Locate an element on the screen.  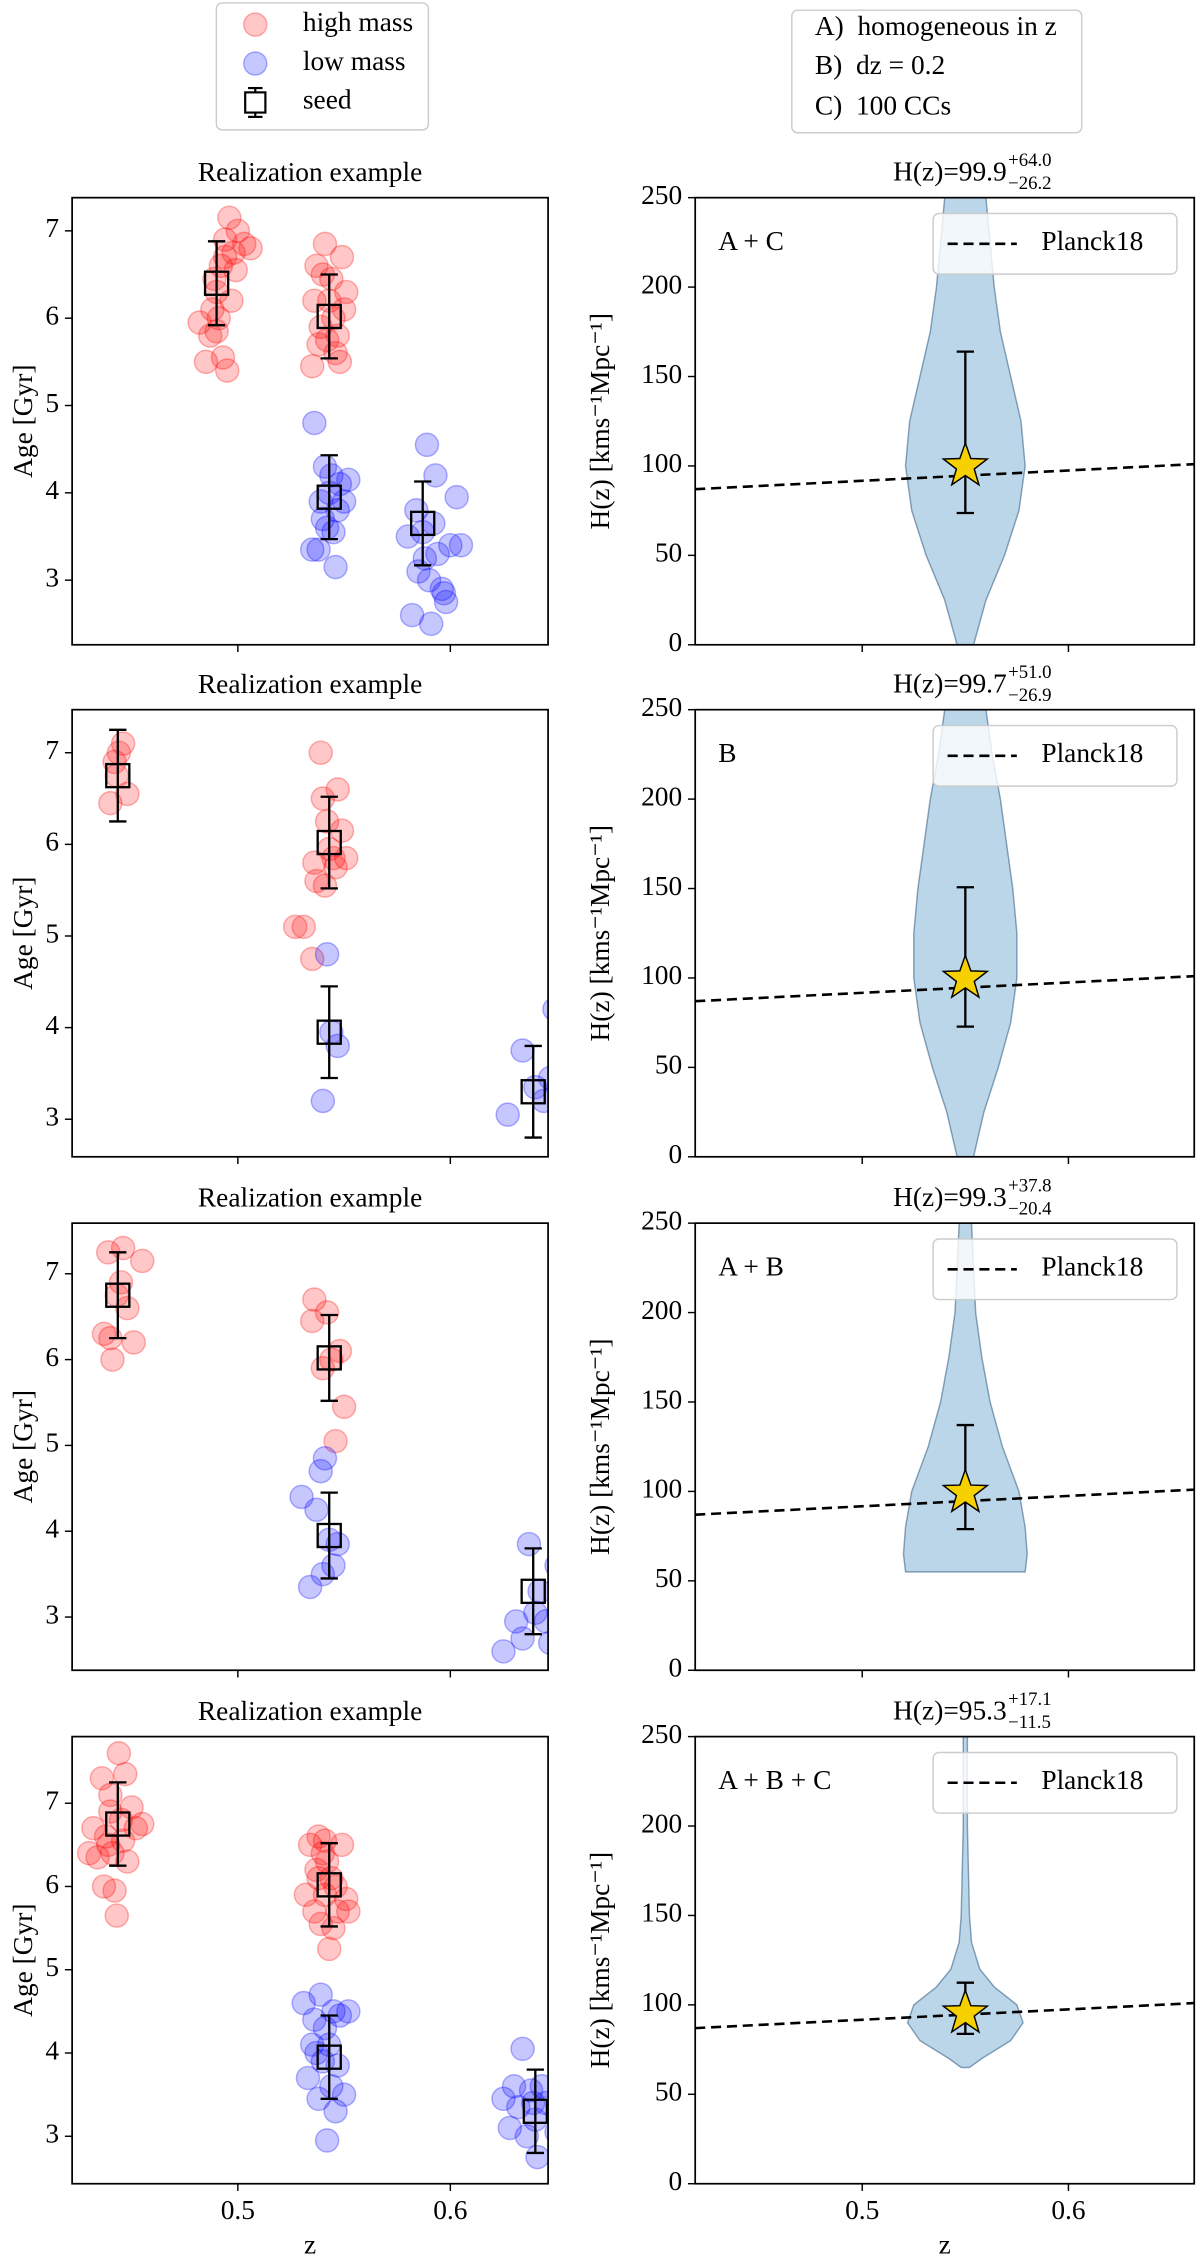
y-axis-label: Age [Gyr] is located at coordinates (23, 421).